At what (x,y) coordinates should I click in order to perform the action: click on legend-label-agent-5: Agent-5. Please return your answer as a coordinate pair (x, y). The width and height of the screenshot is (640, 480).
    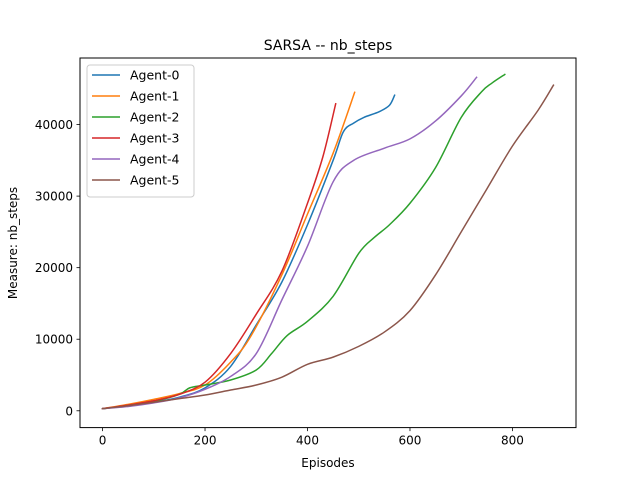
    Looking at the image, I should click on (154, 180).